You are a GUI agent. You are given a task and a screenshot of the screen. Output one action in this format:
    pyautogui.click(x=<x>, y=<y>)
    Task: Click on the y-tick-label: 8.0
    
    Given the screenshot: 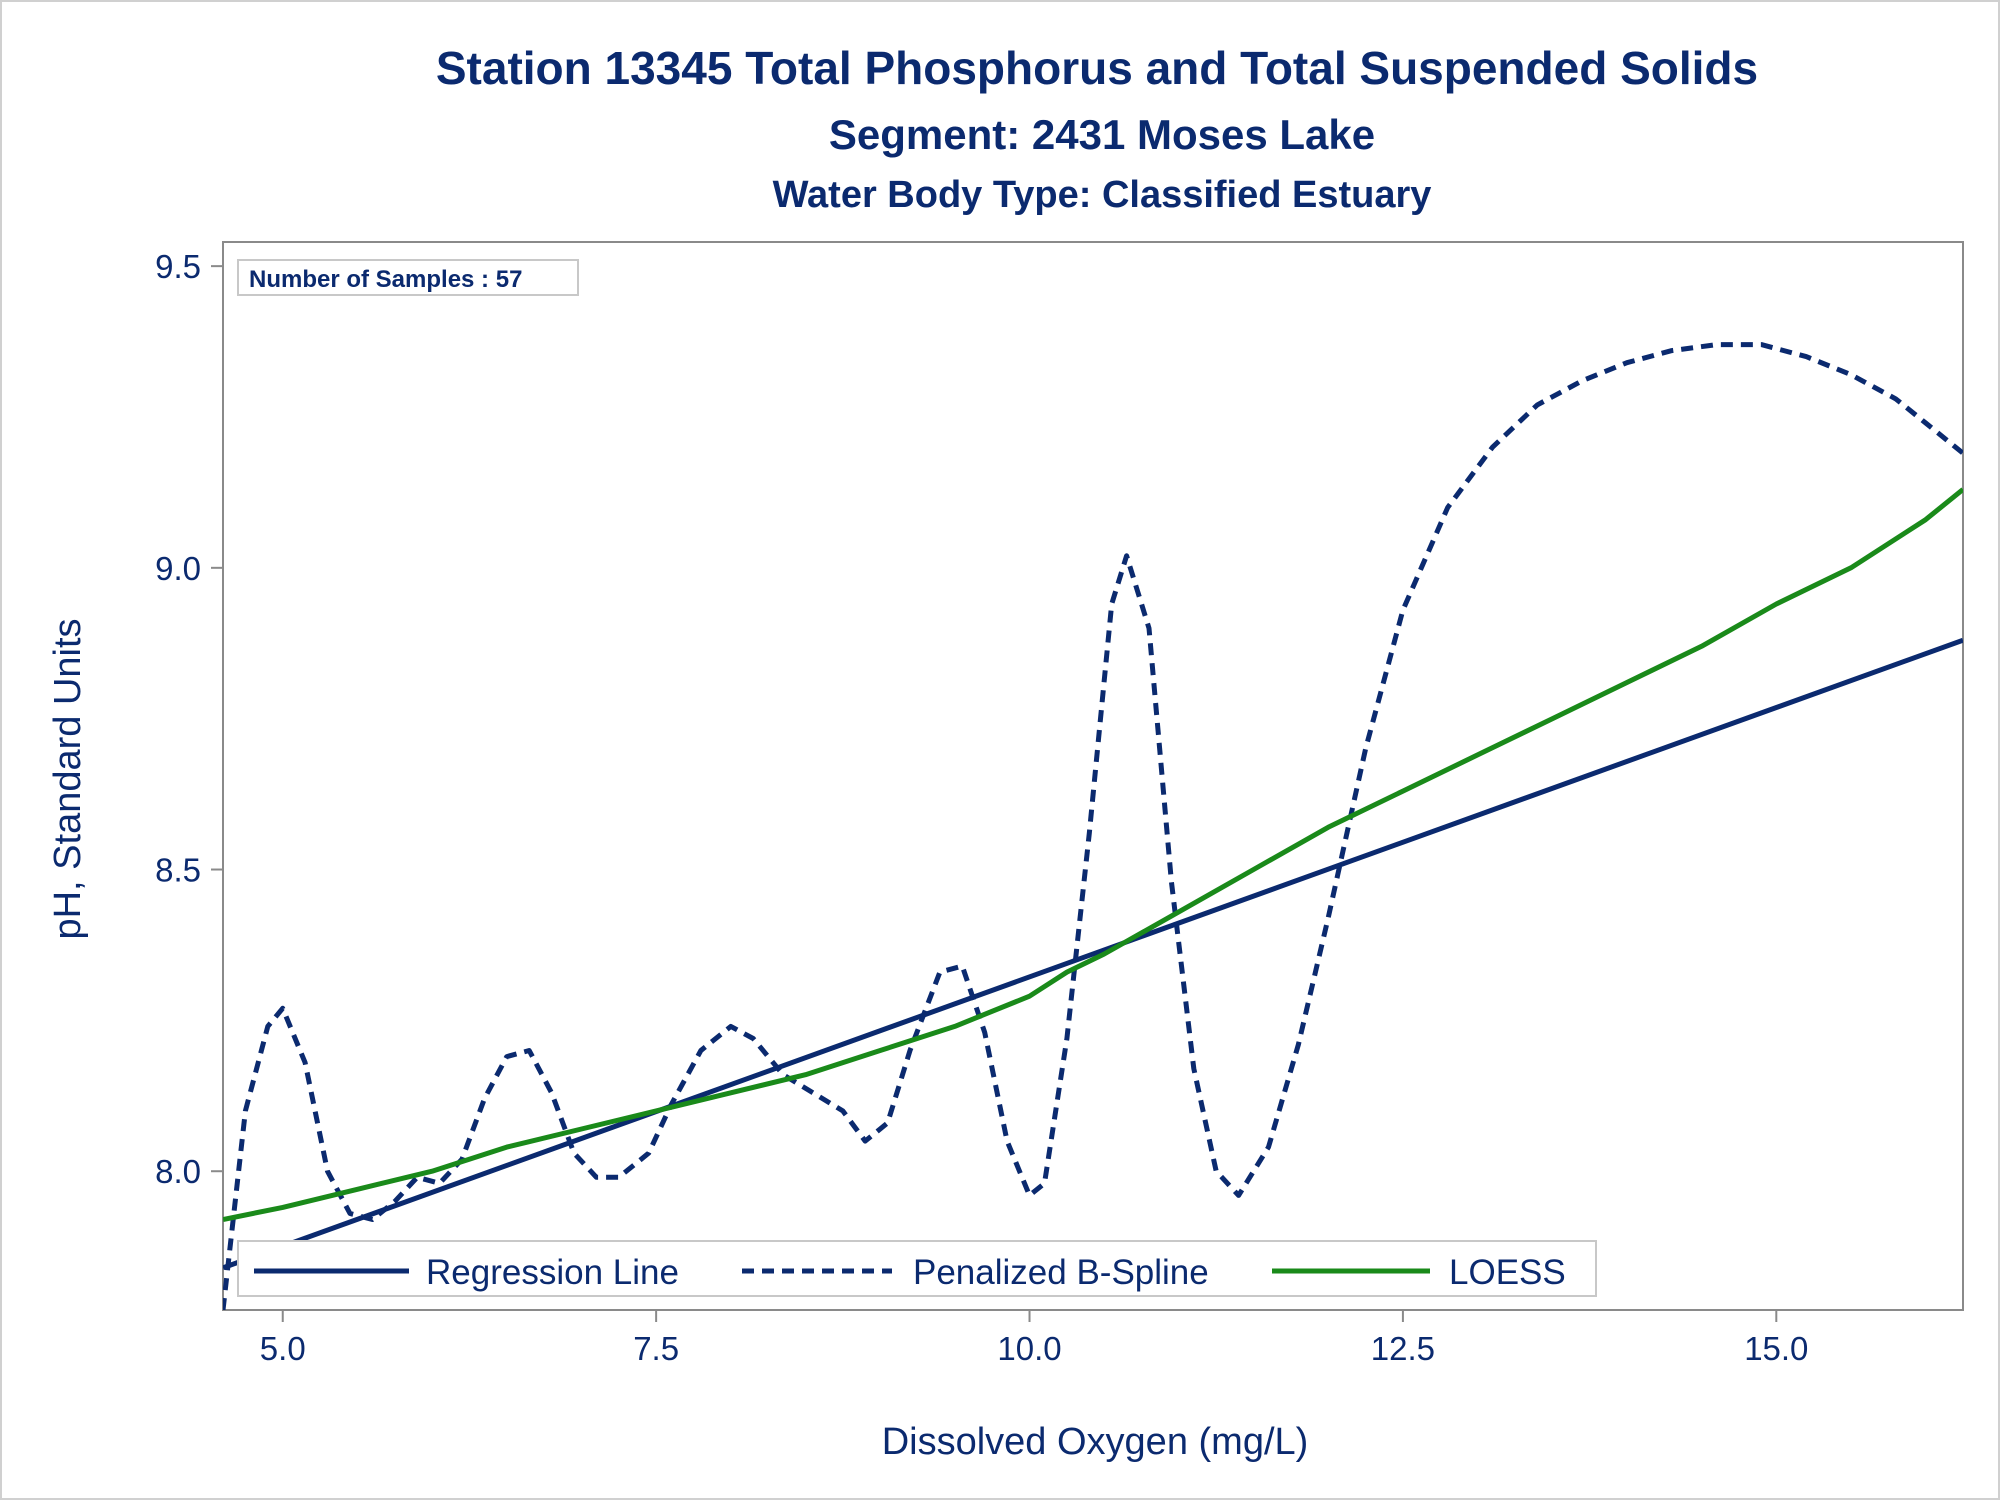 What is the action you would take?
    pyautogui.click(x=178, y=1171)
    